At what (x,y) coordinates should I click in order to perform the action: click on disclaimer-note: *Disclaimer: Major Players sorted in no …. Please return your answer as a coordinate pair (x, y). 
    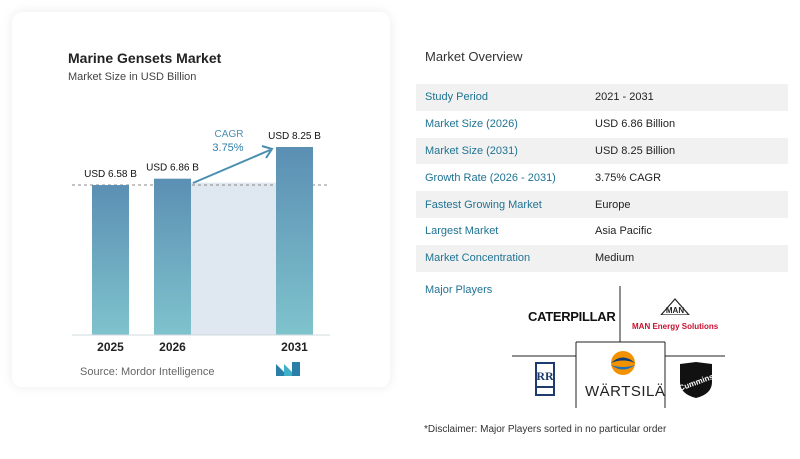
    Looking at the image, I should click on (545, 429).